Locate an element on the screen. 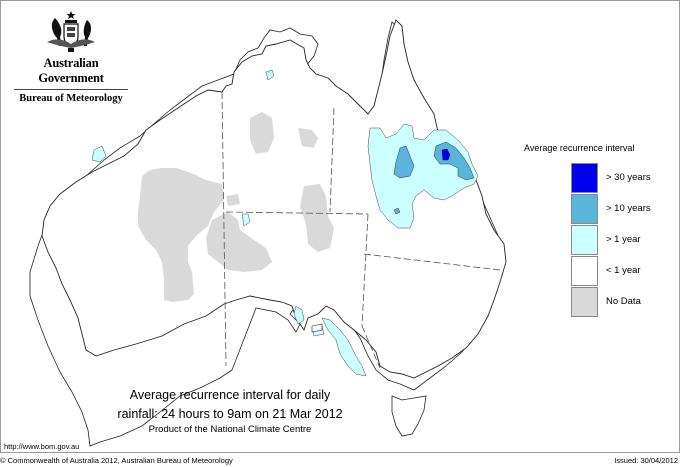 This screenshot has width=680, height=467. tasmania-outline is located at coordinates (409, 416).